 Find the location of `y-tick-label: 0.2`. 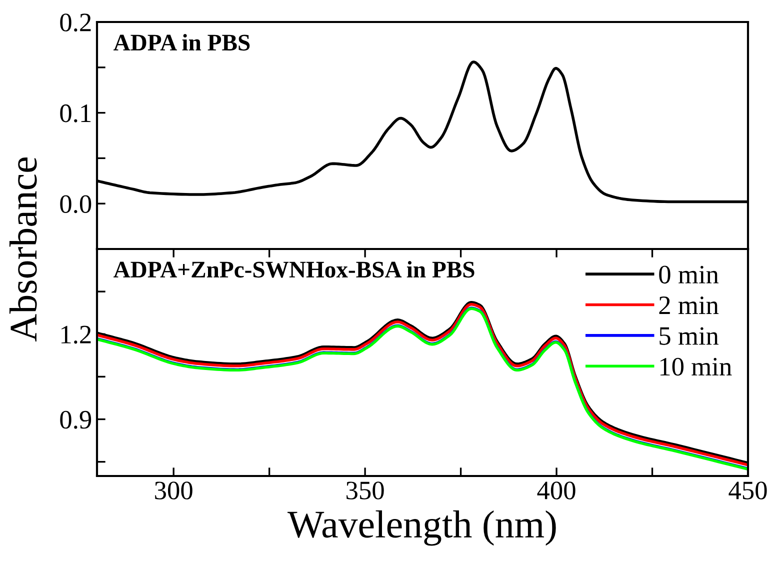

y-tick-label: 0.2 is located at coordinates (75, 23).